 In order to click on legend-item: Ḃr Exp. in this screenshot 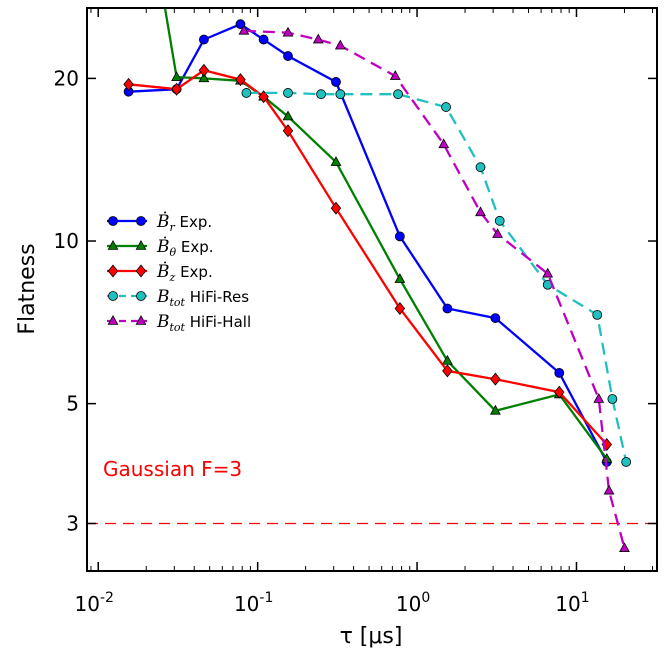, I will do `click(159, 222)`.